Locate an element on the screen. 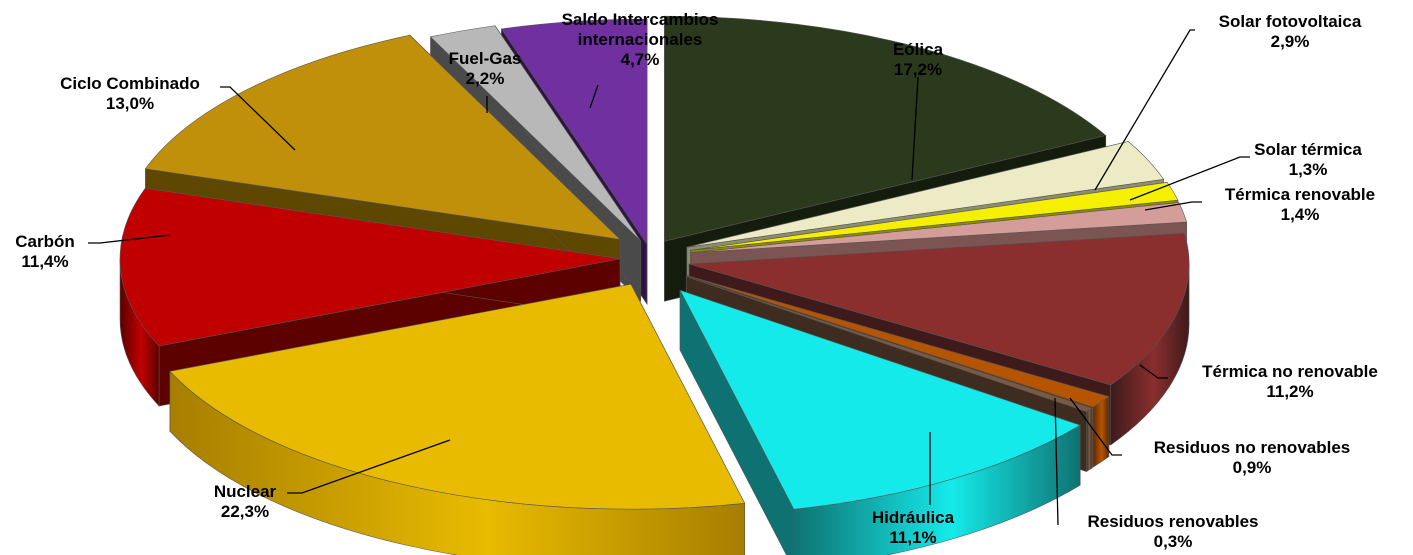 The width and height of the screenshot is (1413, 555). data-label-solar-termica: Solar térmica 1,3% is located at coordinates (1308, 159).